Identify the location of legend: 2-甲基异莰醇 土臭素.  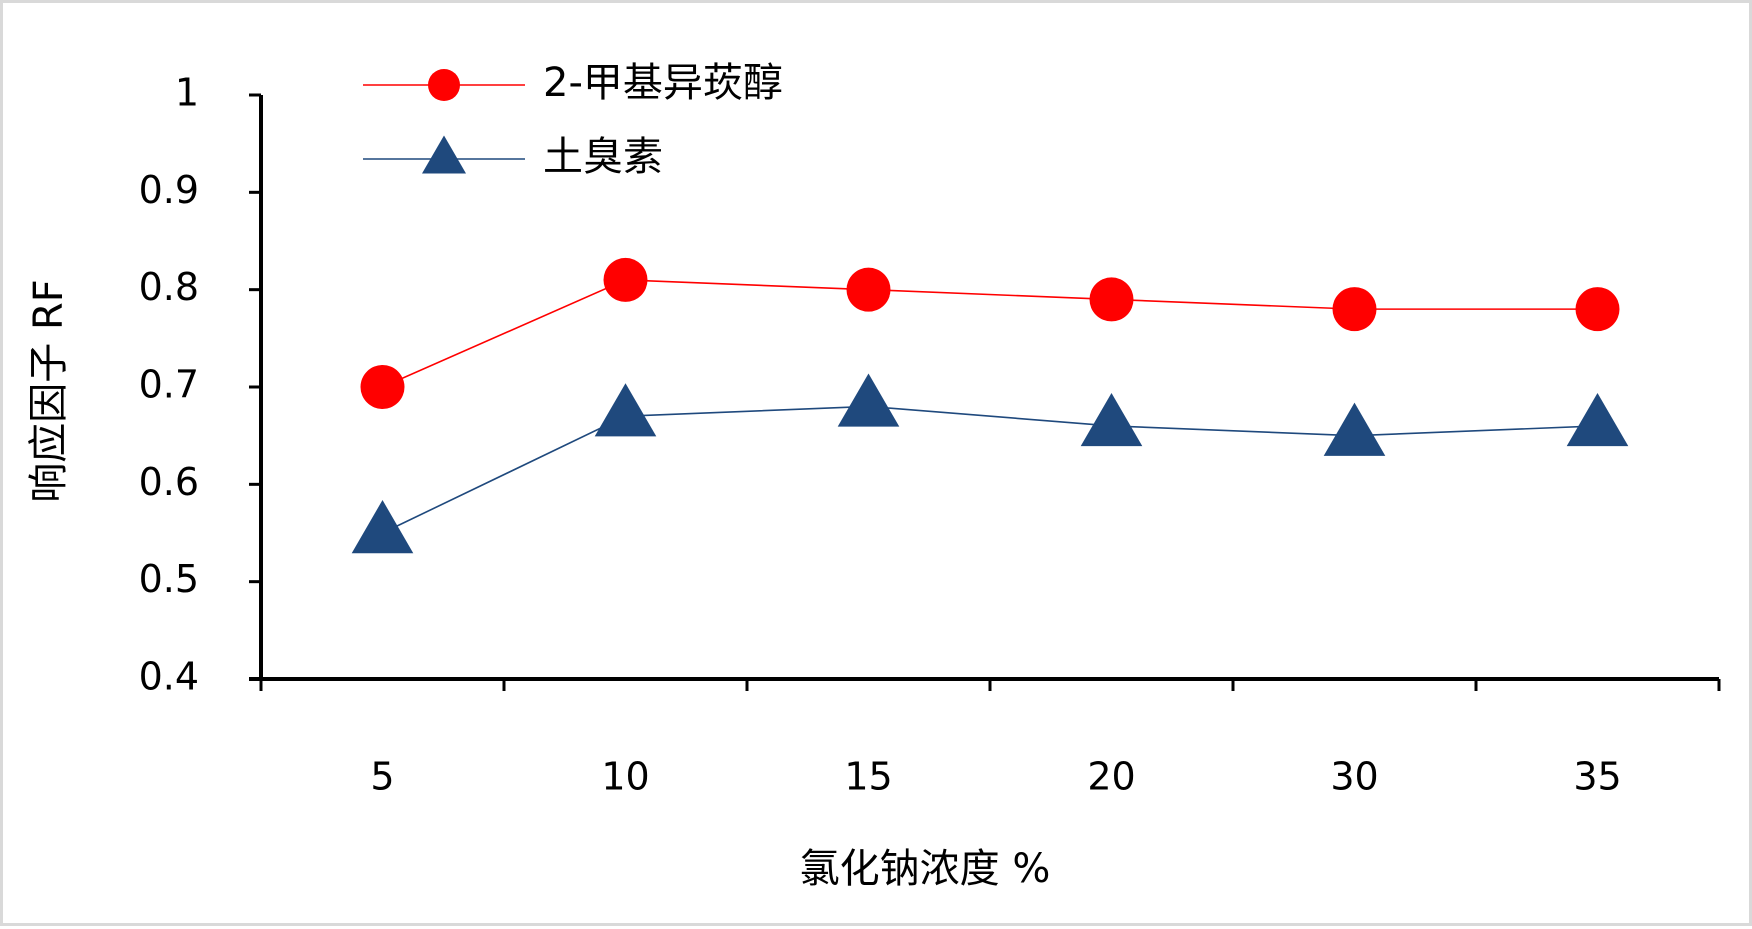
(573, 120).